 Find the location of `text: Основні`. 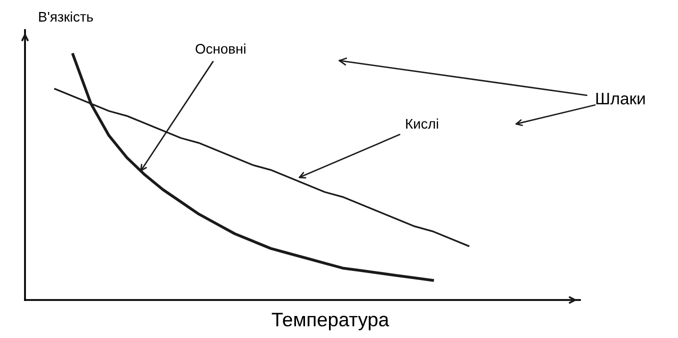

text: Основні is located at coordinates (221, 49).